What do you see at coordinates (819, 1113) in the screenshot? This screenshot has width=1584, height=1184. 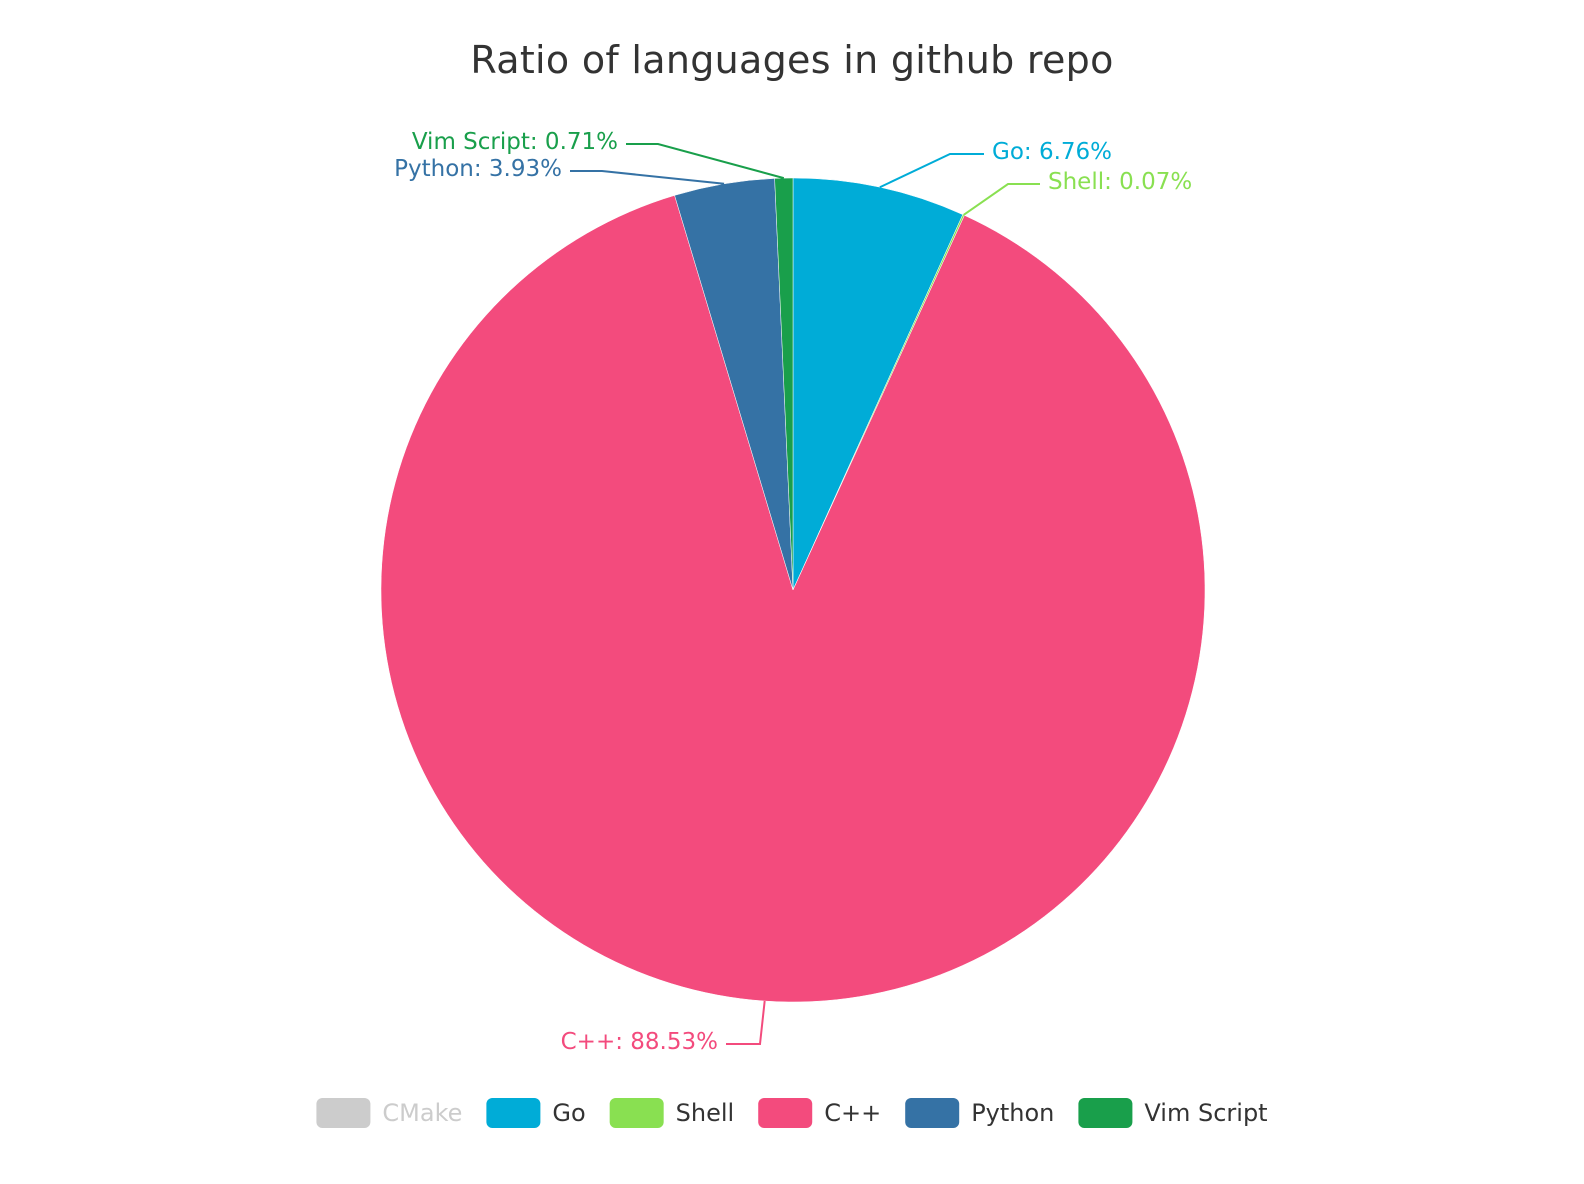 I see `legend-item-cplusplus: C++` at bounding box center [819, 1113].